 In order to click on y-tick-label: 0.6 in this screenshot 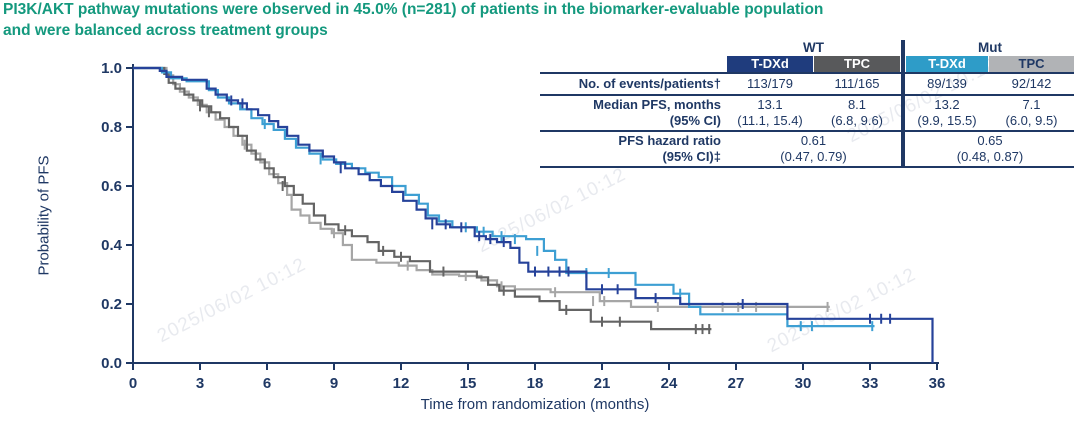, I will do `click(111, 186)`.